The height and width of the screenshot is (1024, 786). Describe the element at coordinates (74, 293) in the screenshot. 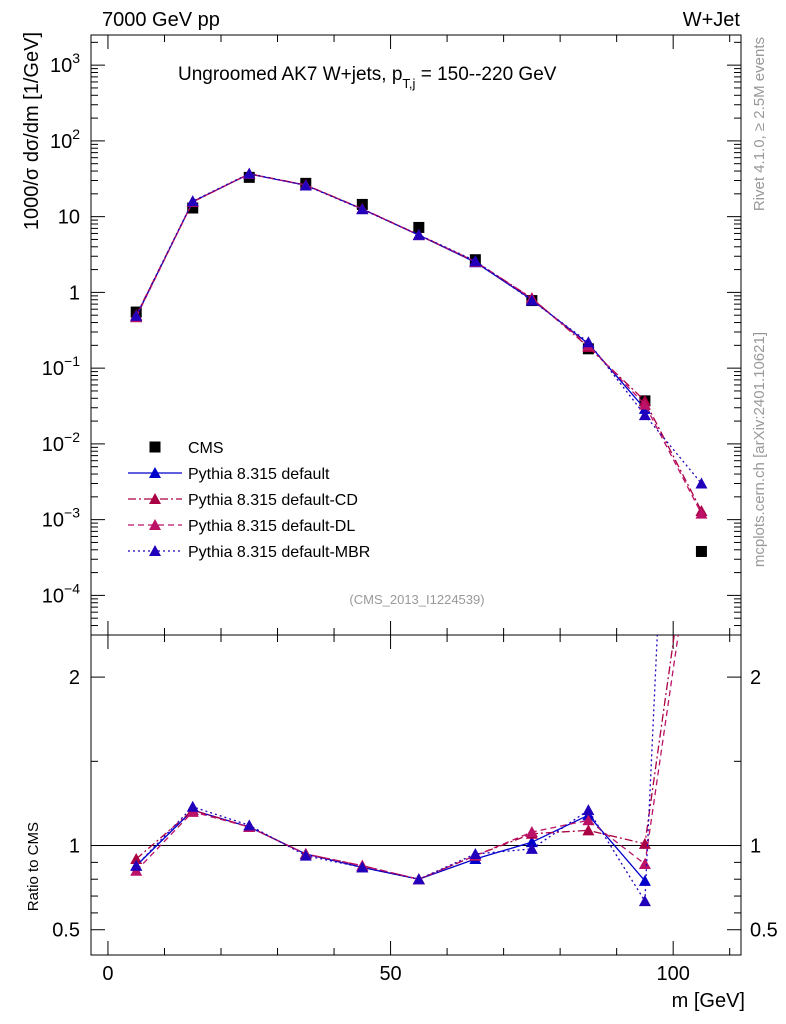

I see `y-tick-label: 1` at that location.